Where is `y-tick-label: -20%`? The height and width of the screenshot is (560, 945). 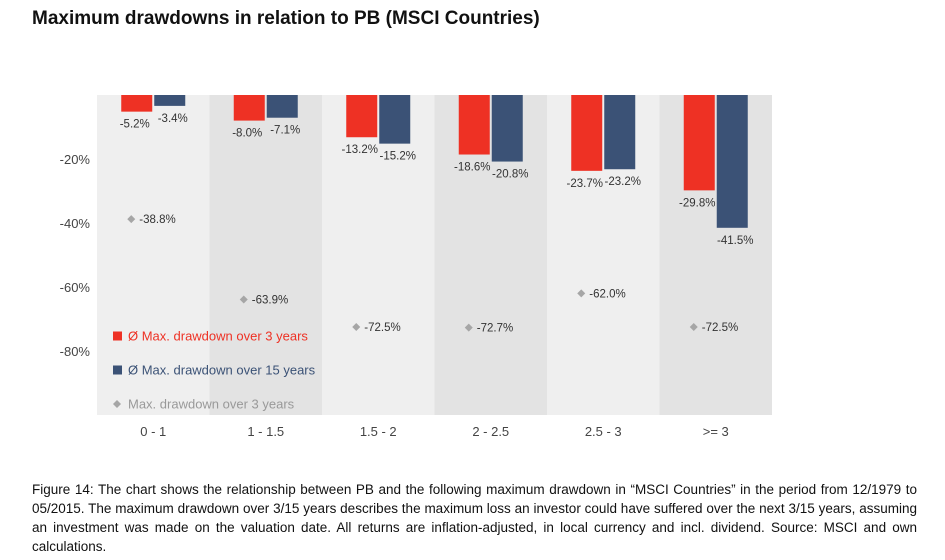 y-tick-label: -20% is located at coordinates (75, 159).